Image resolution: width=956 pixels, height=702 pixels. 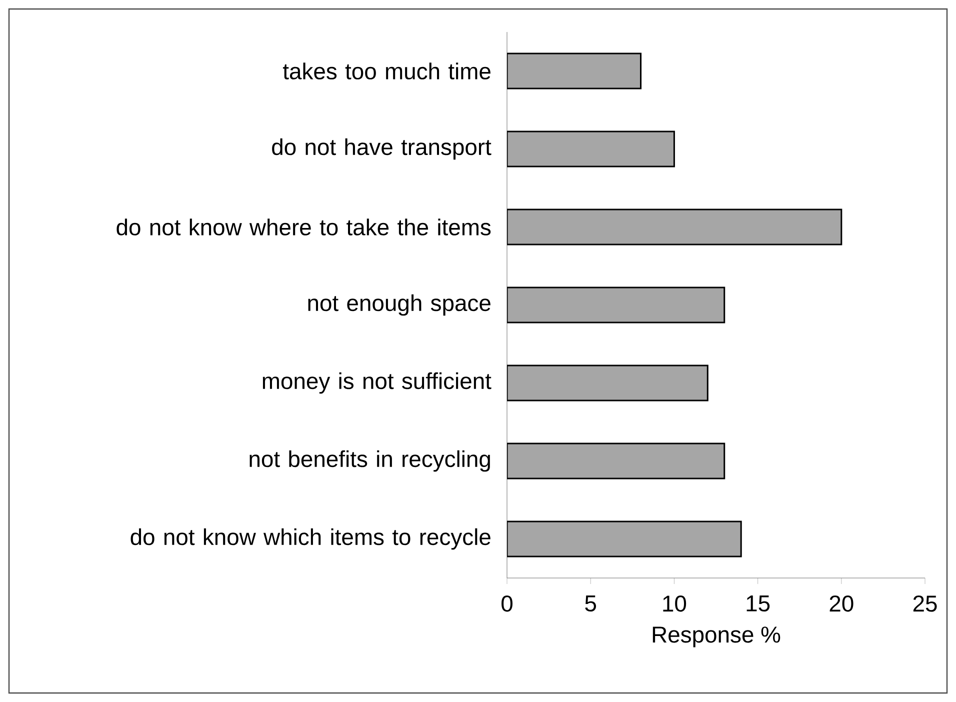 I want to click on x-tick-label: 25, so click(x=925, y=604).